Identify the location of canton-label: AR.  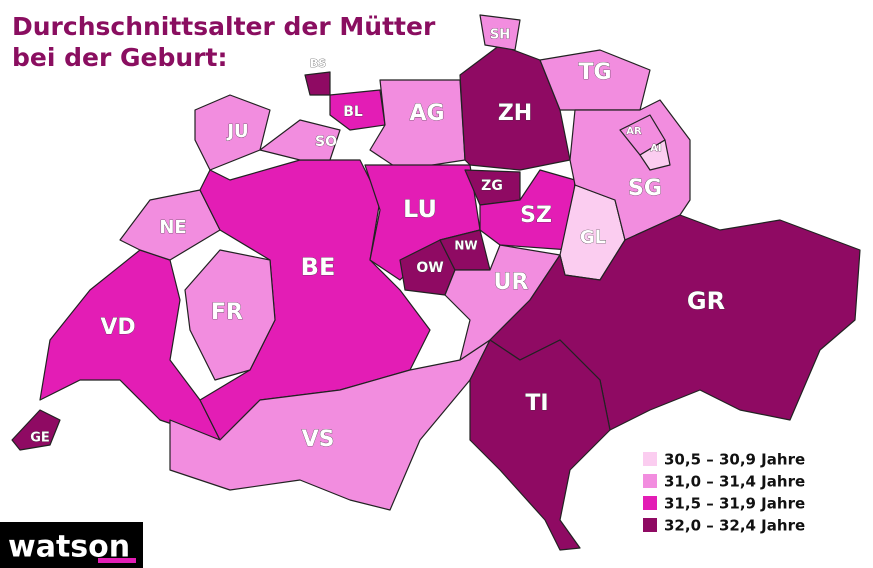
(634, 131).